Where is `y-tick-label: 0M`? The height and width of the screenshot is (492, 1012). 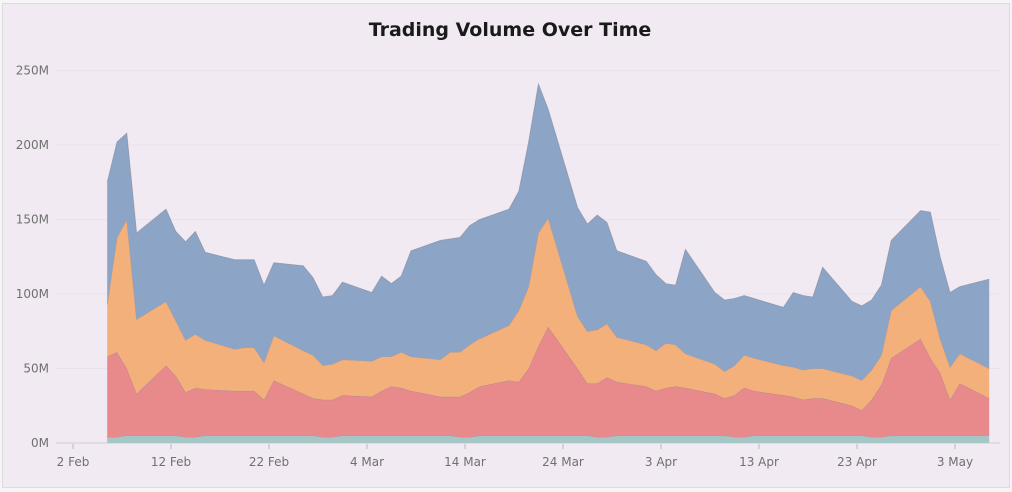
y-tick-label: 0M is located at coordinates (40, 443).